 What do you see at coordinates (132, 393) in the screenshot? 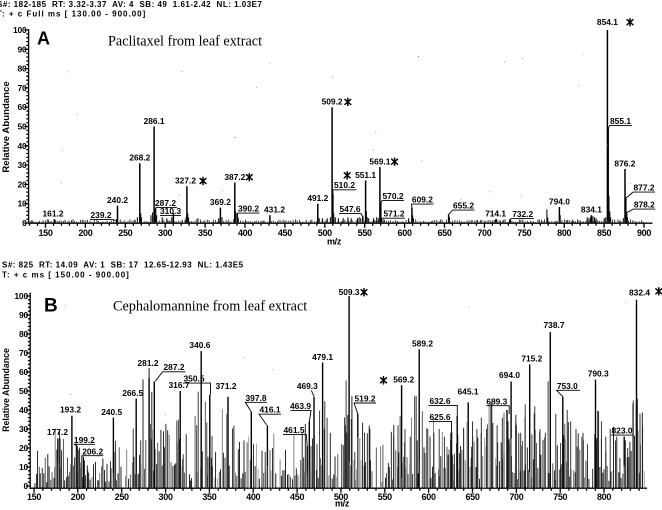
I see `svg-text: 266.5` at bounding box center [132, 393].